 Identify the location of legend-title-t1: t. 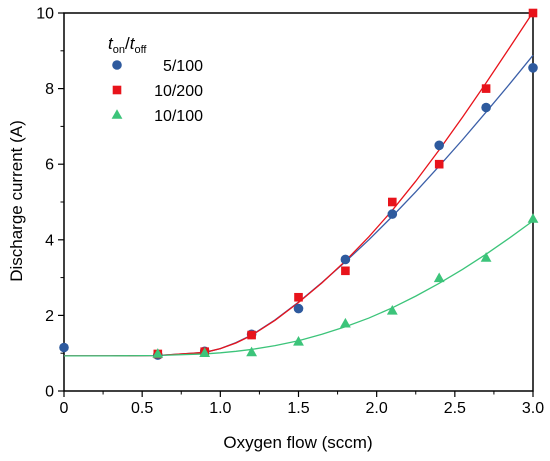
(111, 43).